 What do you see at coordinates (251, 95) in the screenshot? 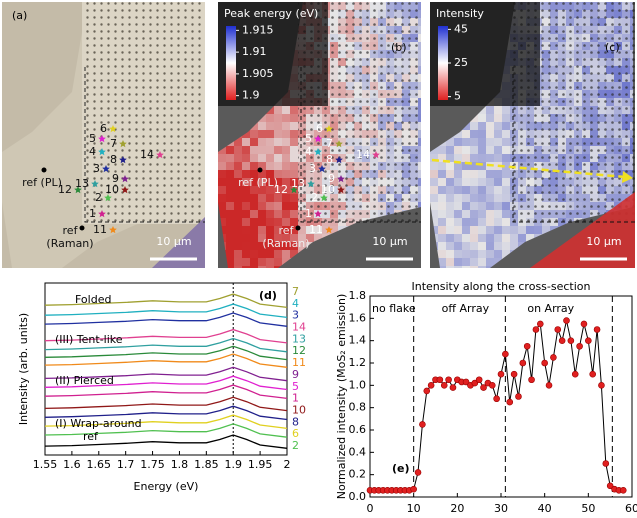
I see `colorbar-tick-label: 1.9` at bounding box center [251, 95].